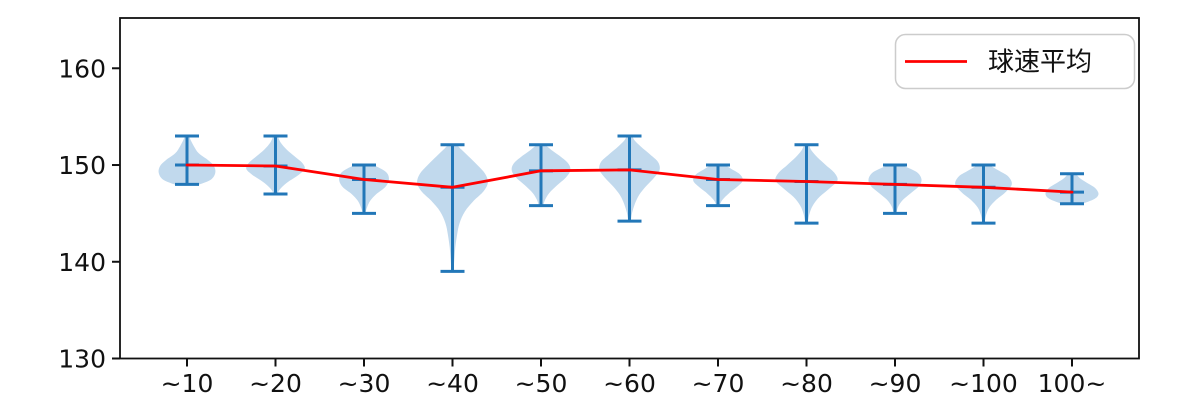 The width and height of the screenshot is (1200, 404). What do you see at coordinates (82, 262) in the screenshot?
I see `y-tick-label: 140` at bounding box center [82, 262].